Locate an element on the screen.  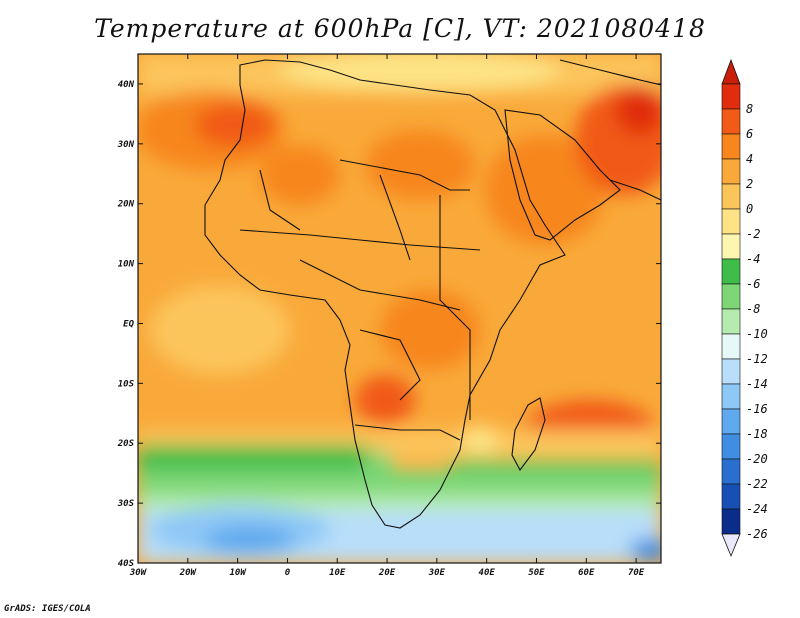
colorbar-label: -2 is located at coordinates (753, 234).